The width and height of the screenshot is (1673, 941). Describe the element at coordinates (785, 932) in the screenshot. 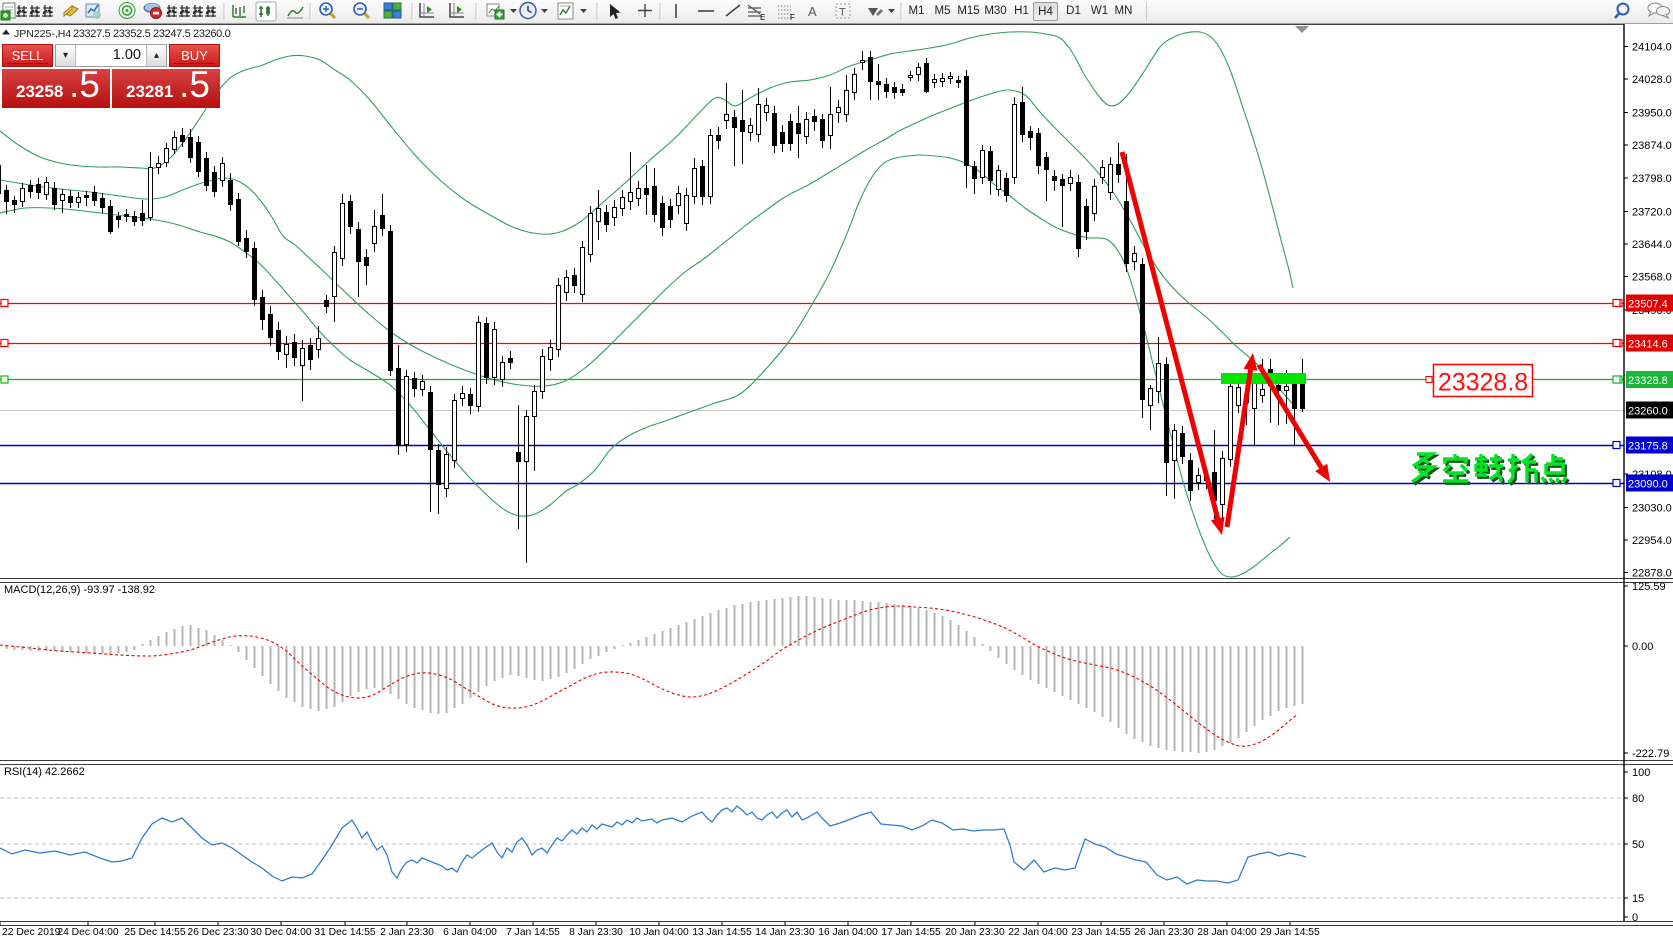

I see `svg-text: 14 Jan 23:30` at that location.